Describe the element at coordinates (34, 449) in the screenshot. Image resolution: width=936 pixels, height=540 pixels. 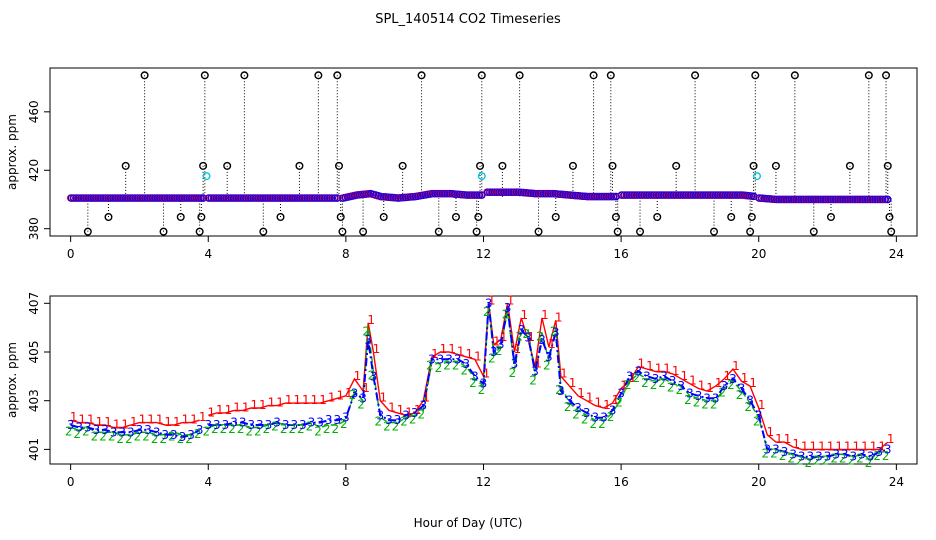
I see `bottom-y-tick-label: 401` at that location.